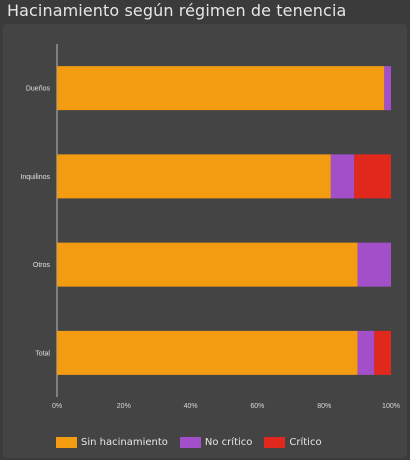  What do you see at coordinates (221, 88) in the screenshot?
I see `bar-segment-dueños-0` at bounding box center [221, 88].